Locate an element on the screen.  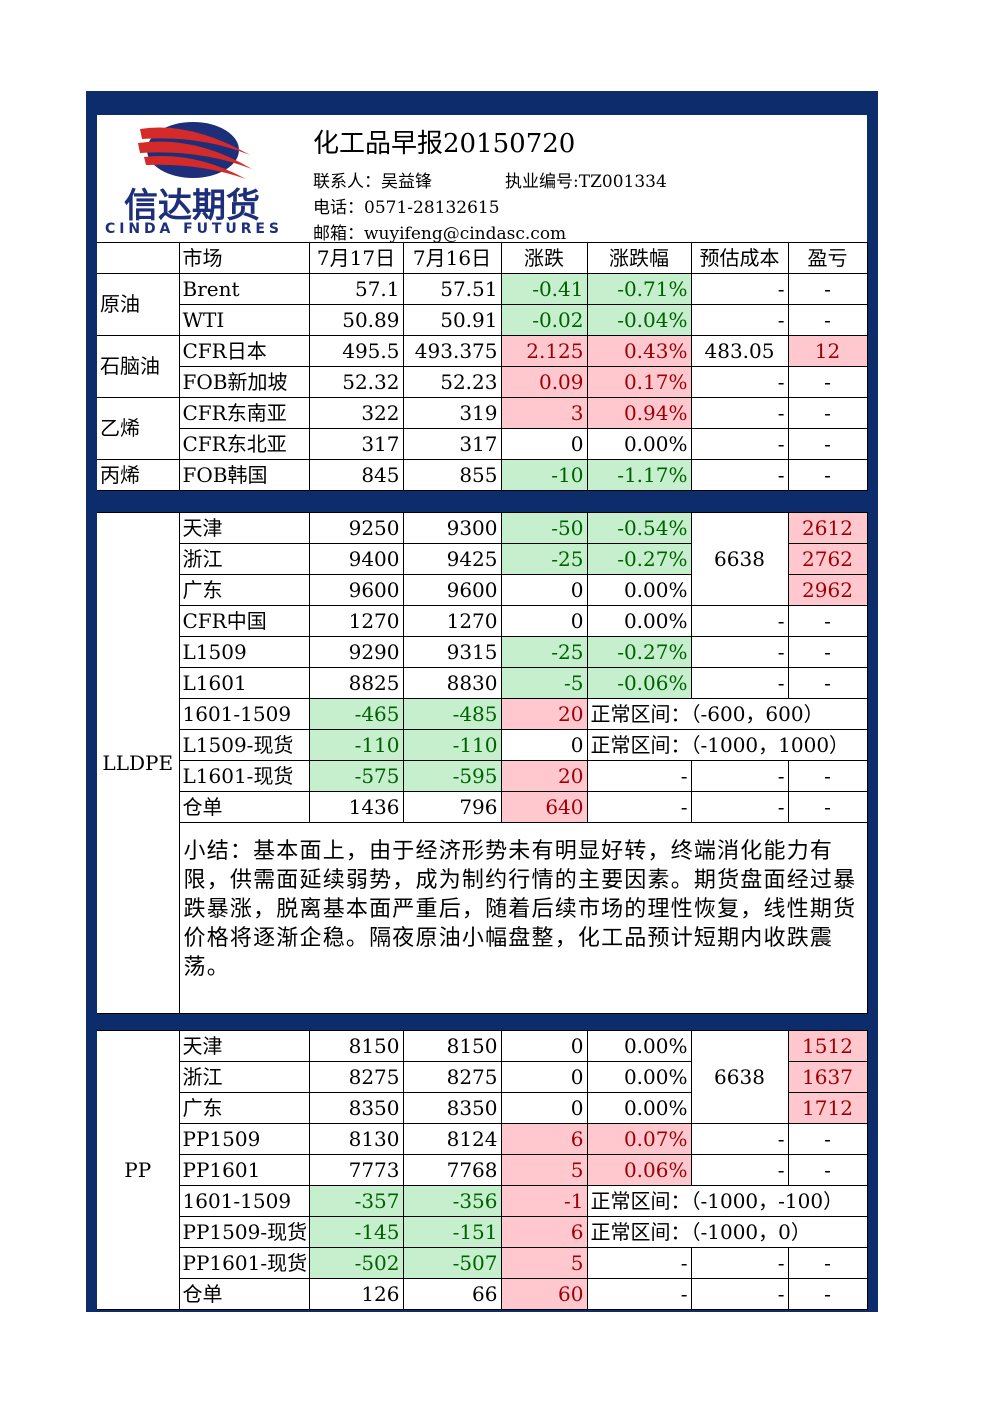
table-row: 广东 8350 8350 0 0.00% 1712 is located at coordinates (482, 1108).